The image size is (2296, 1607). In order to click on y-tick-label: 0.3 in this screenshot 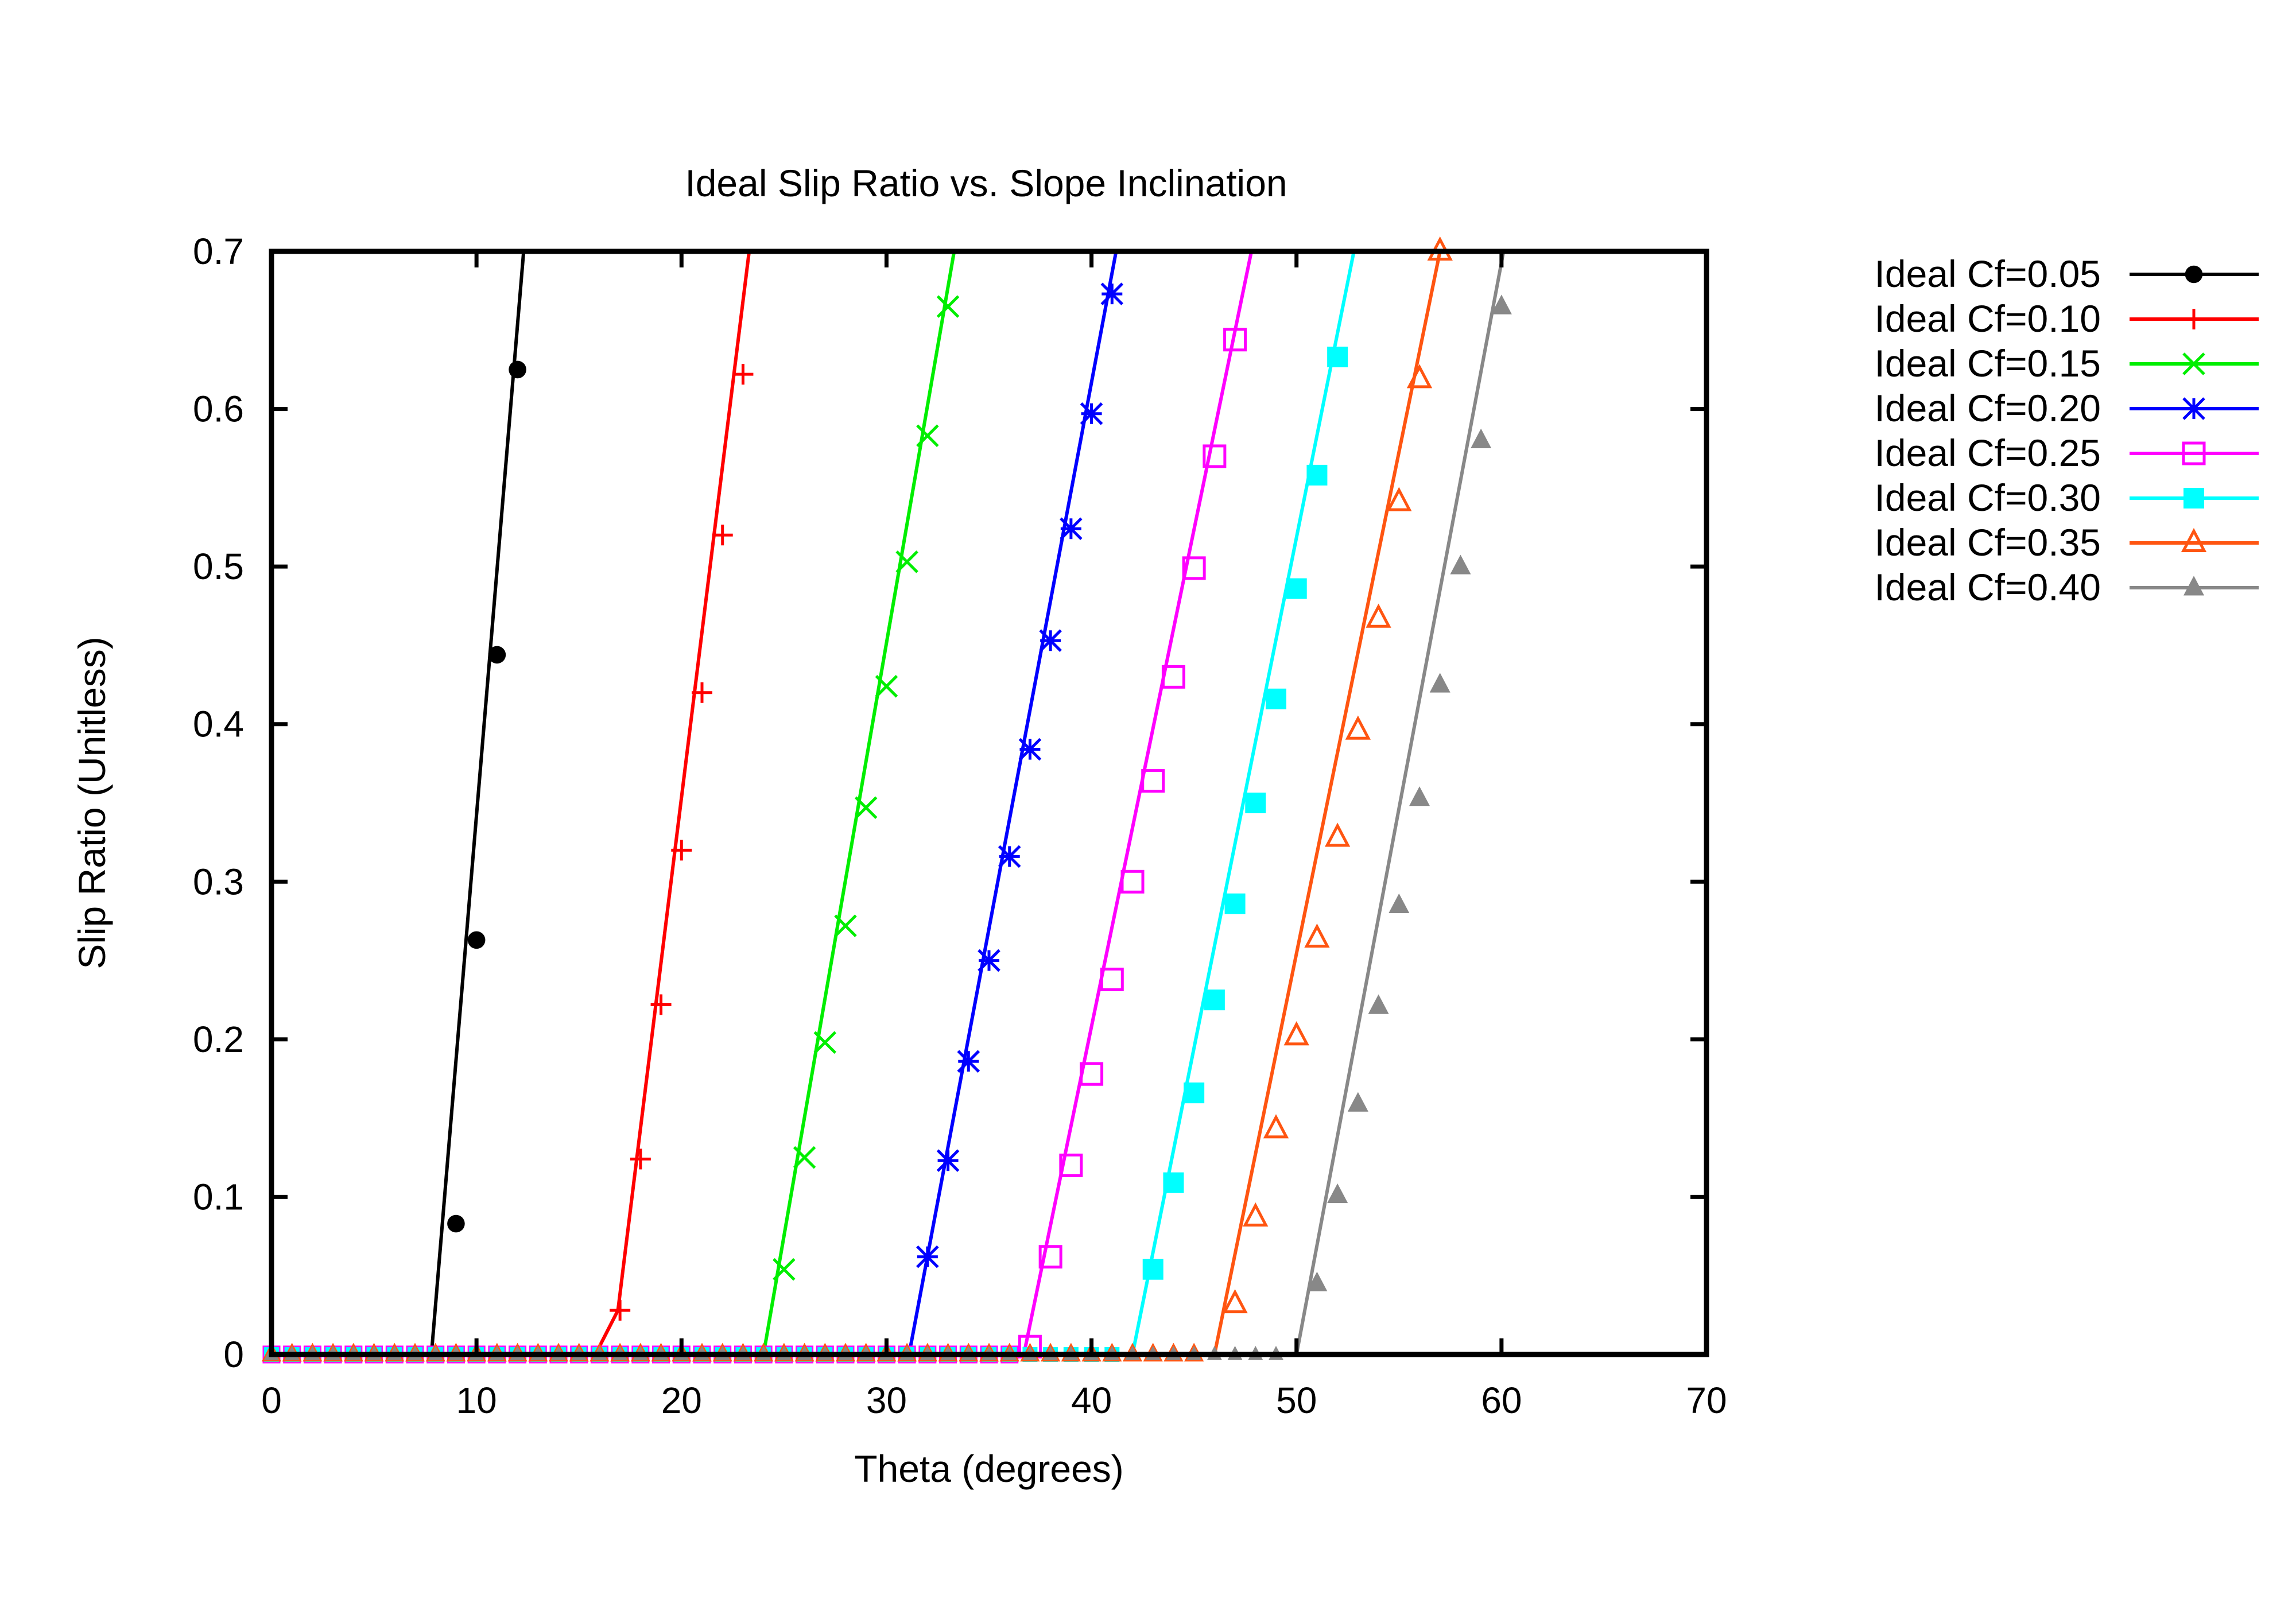, I will do `click(218, 882)`.